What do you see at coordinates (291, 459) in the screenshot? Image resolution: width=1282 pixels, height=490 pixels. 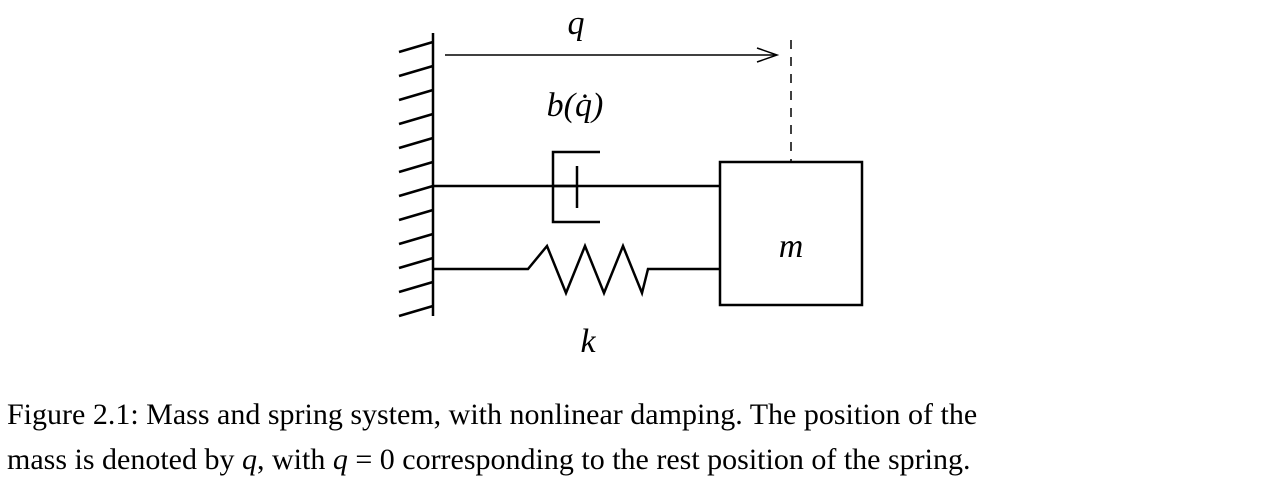 I see `caption-text-2b: , with` at bounding box center [291, 459].